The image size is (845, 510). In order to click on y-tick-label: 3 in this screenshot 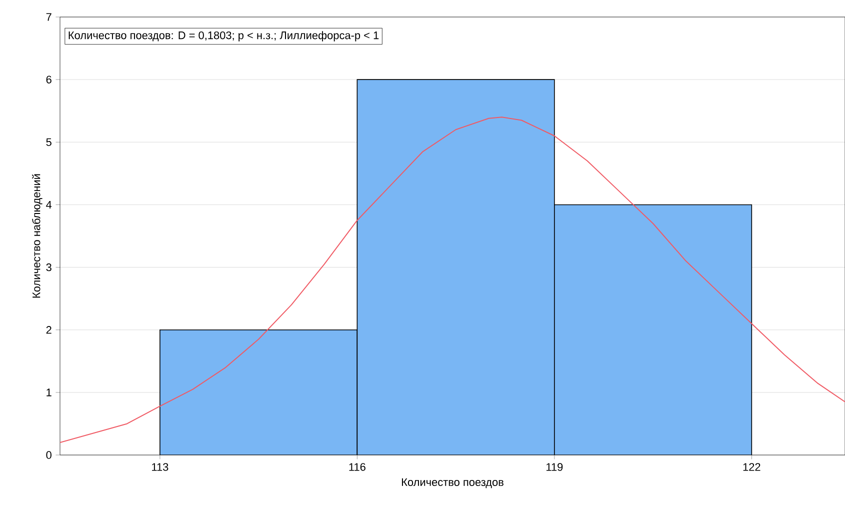, I will do `click(49, 267)`.